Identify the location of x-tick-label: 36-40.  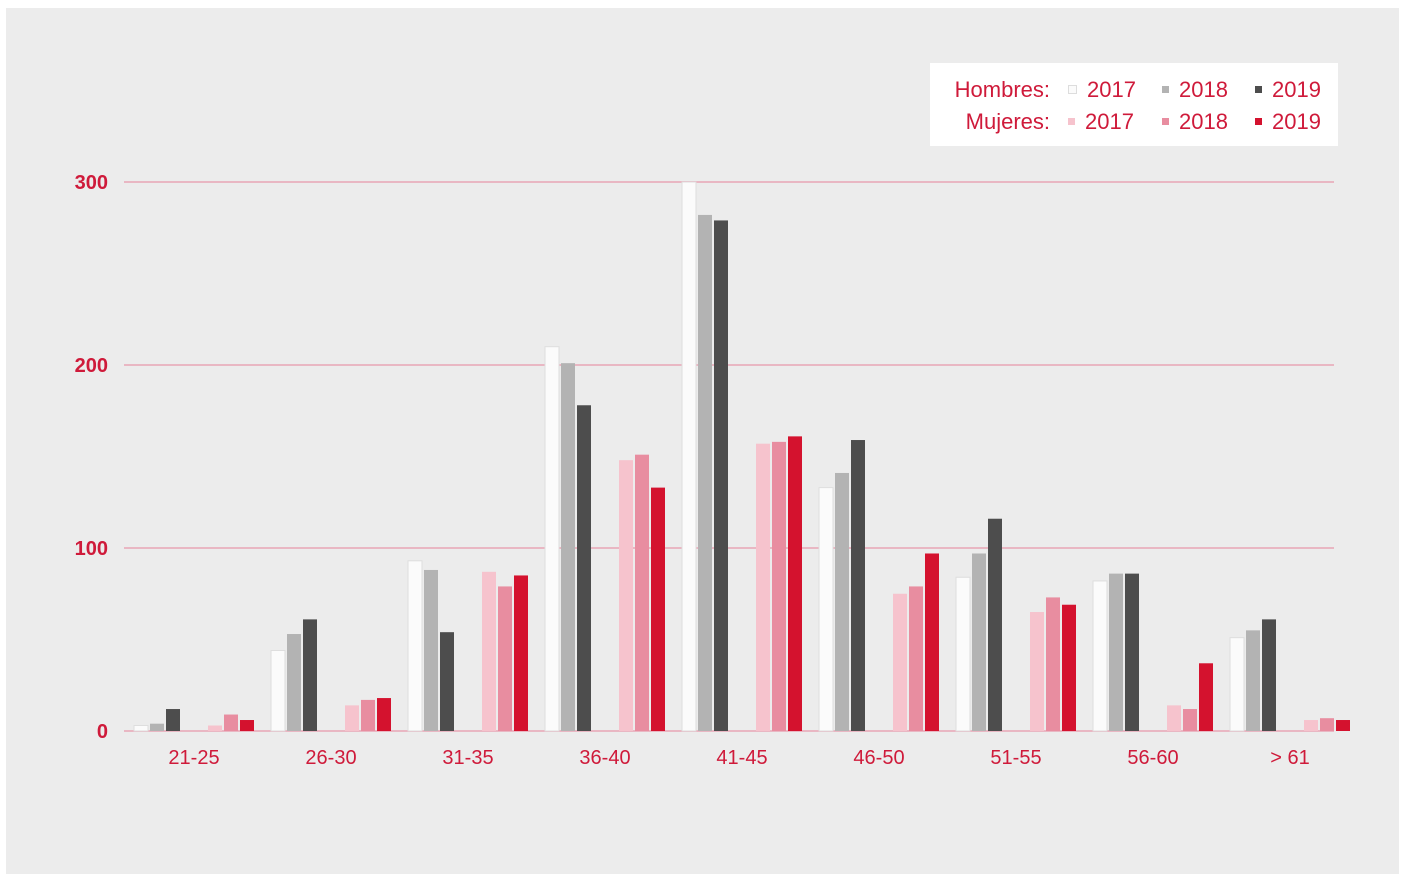
(604, 758).